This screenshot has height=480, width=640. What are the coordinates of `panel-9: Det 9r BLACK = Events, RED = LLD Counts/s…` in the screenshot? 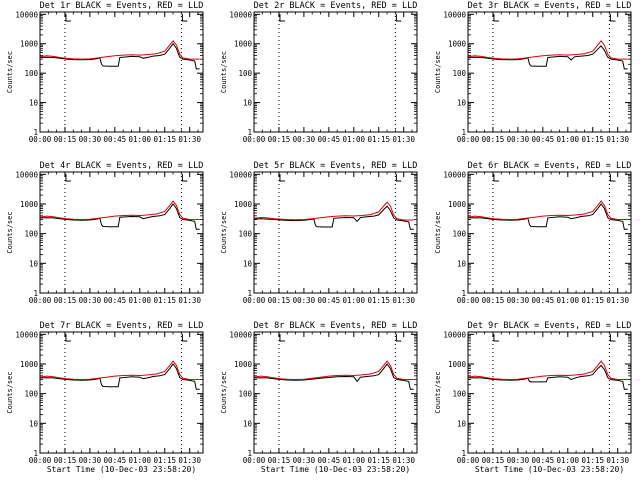 It's located at (533, 397).